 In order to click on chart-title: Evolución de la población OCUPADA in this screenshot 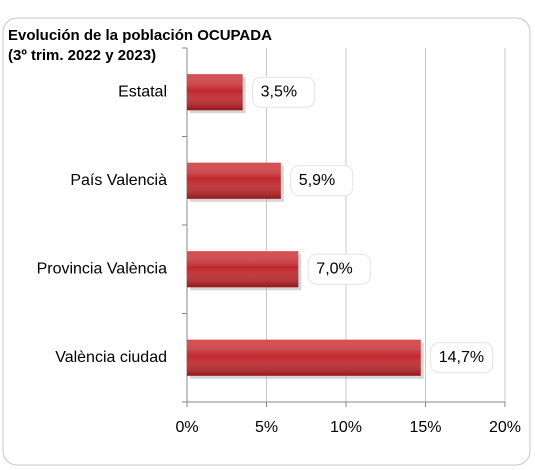, I will do `click(140, 35)`.